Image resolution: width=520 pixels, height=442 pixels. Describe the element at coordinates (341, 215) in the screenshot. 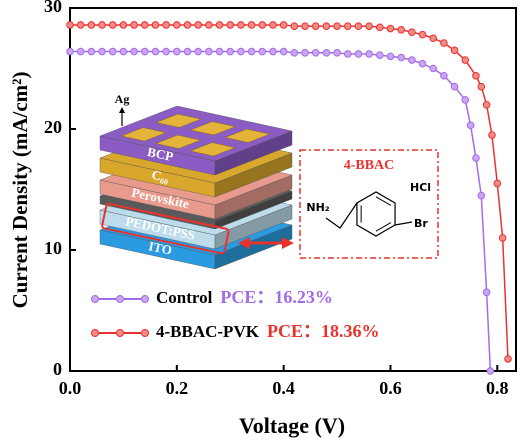

I see `ch2-bond` at that location.